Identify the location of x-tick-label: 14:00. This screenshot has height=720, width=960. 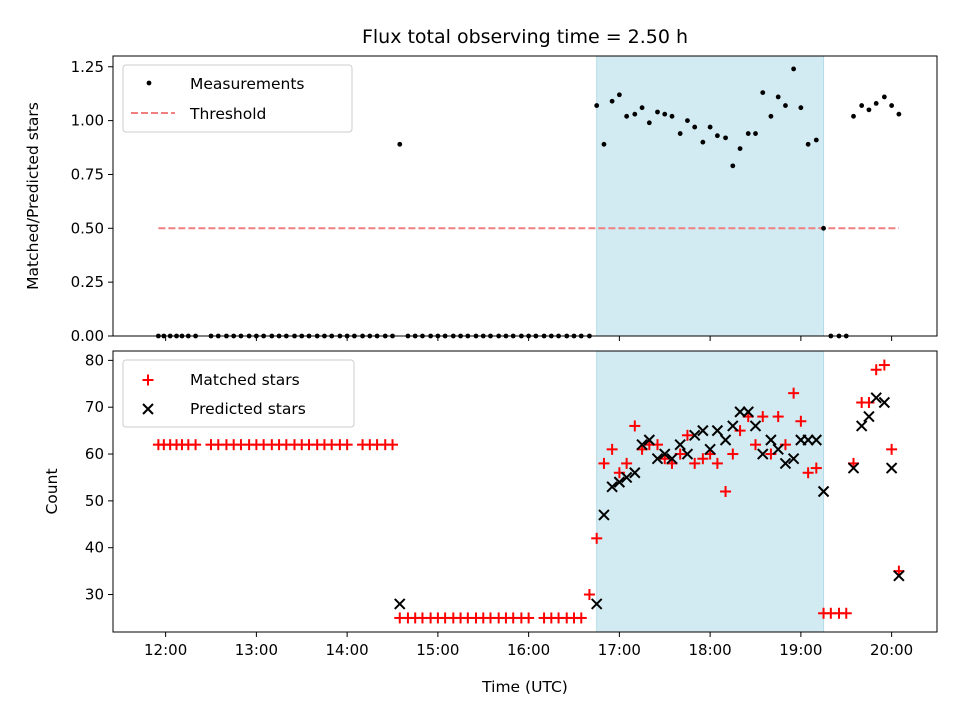
(347, 650).